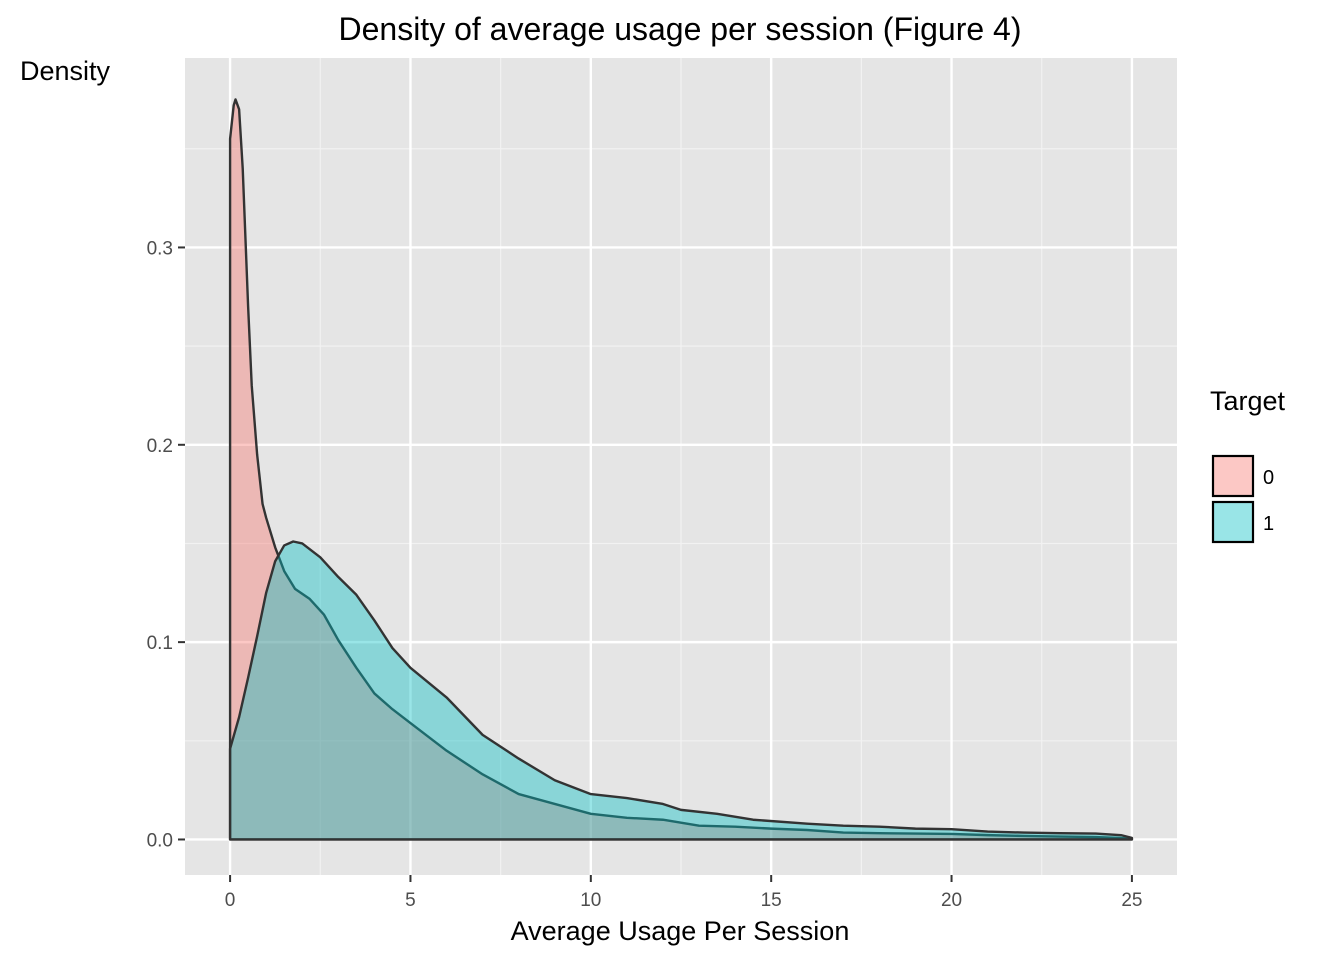 Image resolution: width=1344 pixels, height=960 pixels. Describe the element at coordinates (160, 643) in the screenshot. I see `y-tick-label: 0.1` at that location.